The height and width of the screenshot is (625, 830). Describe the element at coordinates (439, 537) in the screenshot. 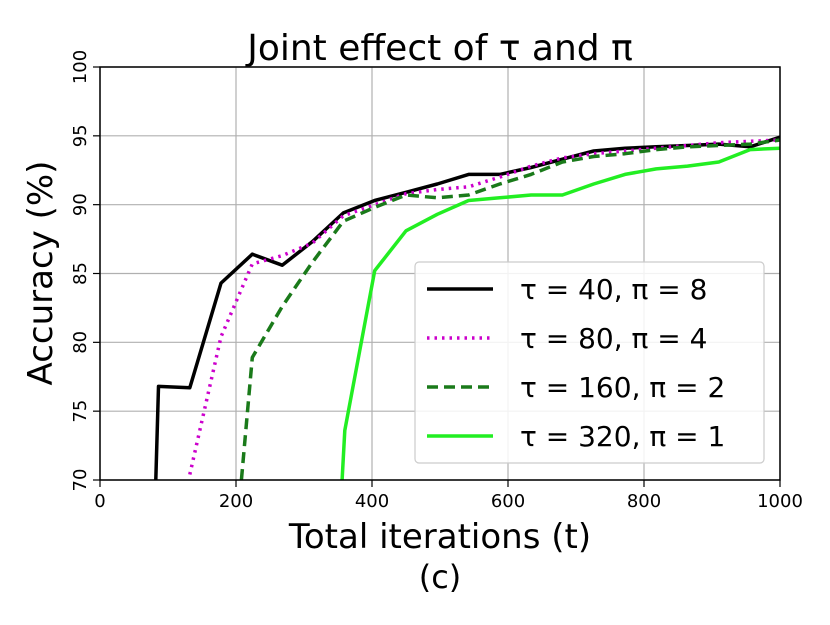

I see `x-axis-label: Total iterations (t)` at that location.